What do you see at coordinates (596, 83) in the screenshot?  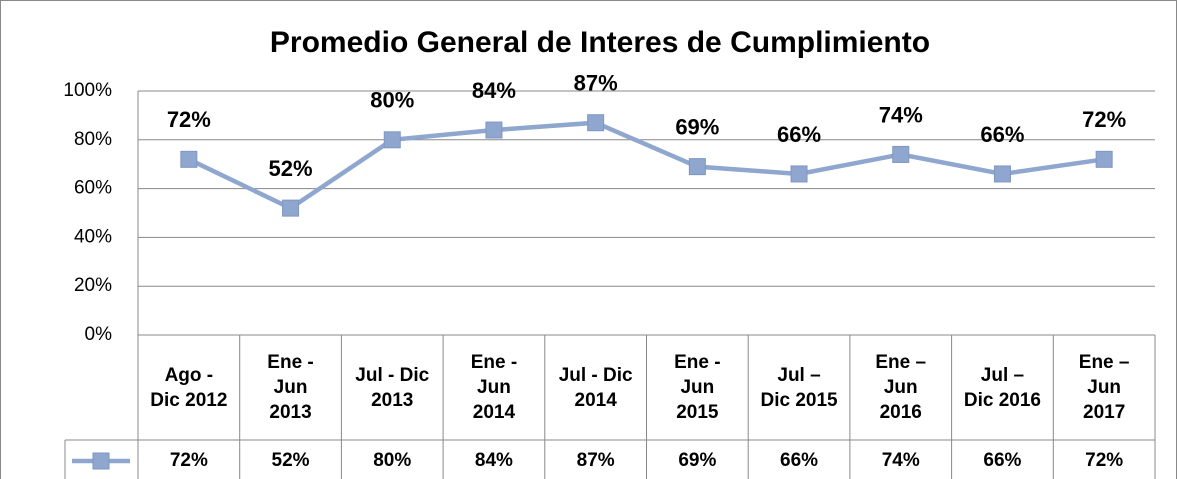 I see `data-label: 87%` at bounding box center [596, 83].